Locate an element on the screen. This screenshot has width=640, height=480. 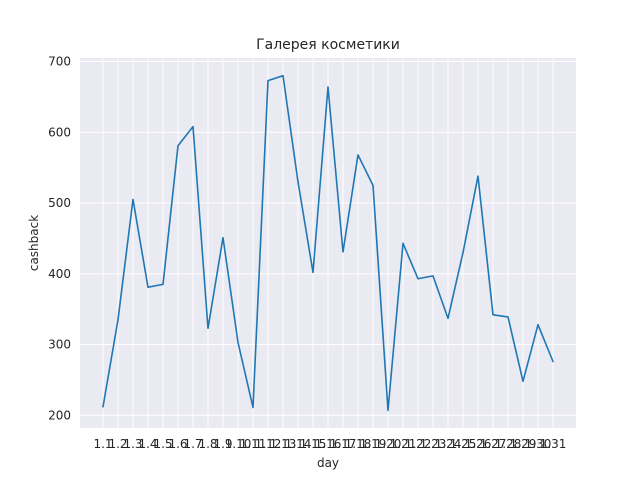
x-tick-label: 1.7 is located at coordinates (192, 444).